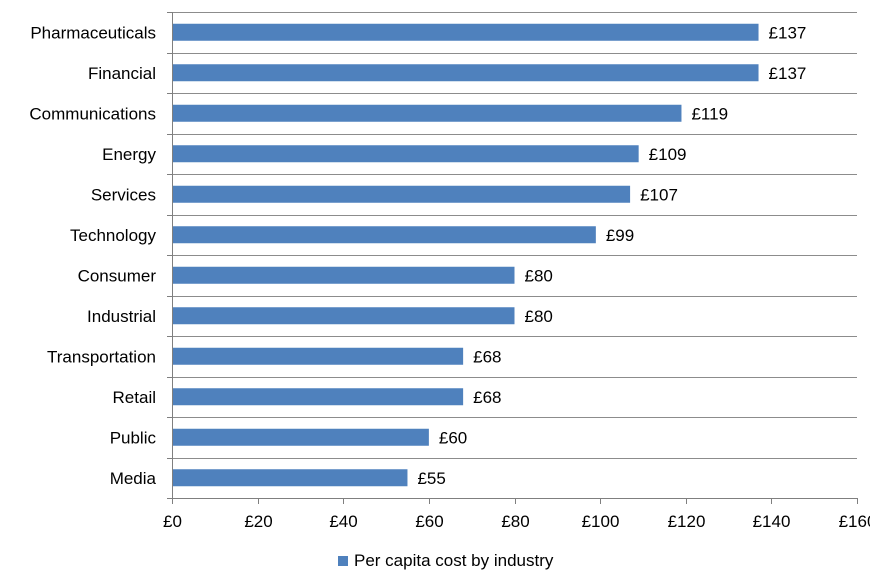 This screenshot has width=870, height=588. I want to click on legend-label: Per capita cost by industry, so click(454, 560).